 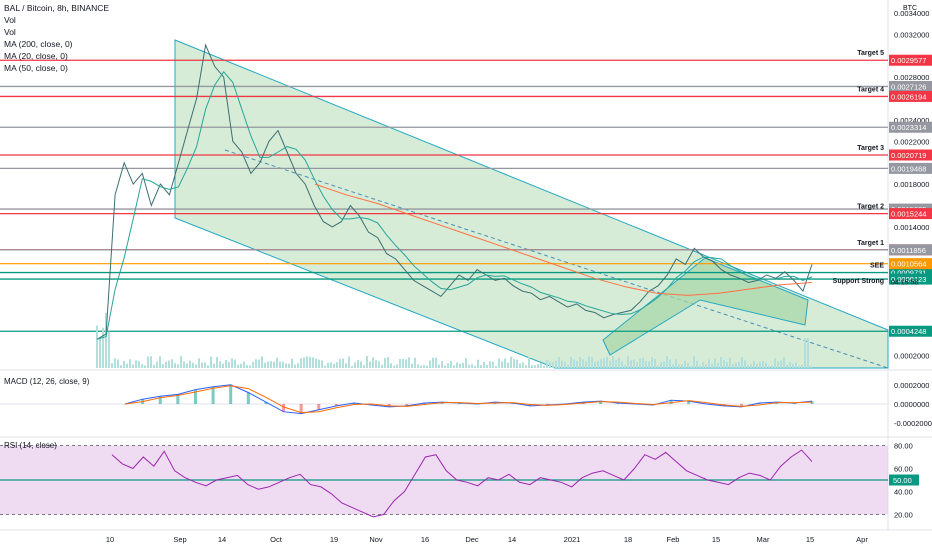 What do you see at coordinates (763, 539) in the screenshot?
I see `time-tick-label: Mar` at bounding box center [763, 539].